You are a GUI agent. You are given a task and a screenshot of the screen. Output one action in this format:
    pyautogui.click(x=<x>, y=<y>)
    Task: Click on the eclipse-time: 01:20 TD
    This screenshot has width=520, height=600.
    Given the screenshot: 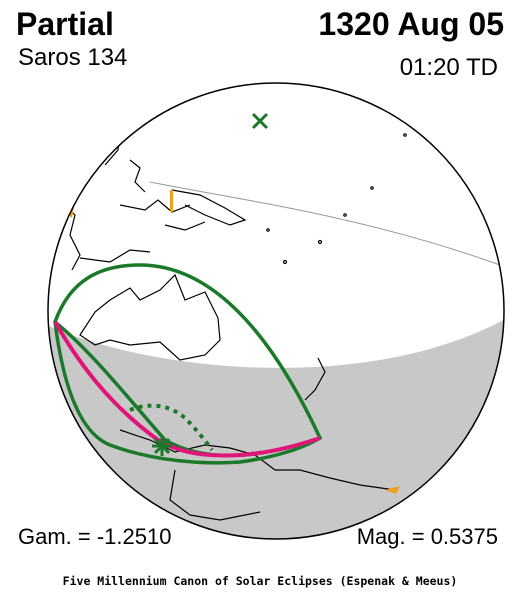 What is the action you would take?
    pyautogui.click(x=448, y=67)
    